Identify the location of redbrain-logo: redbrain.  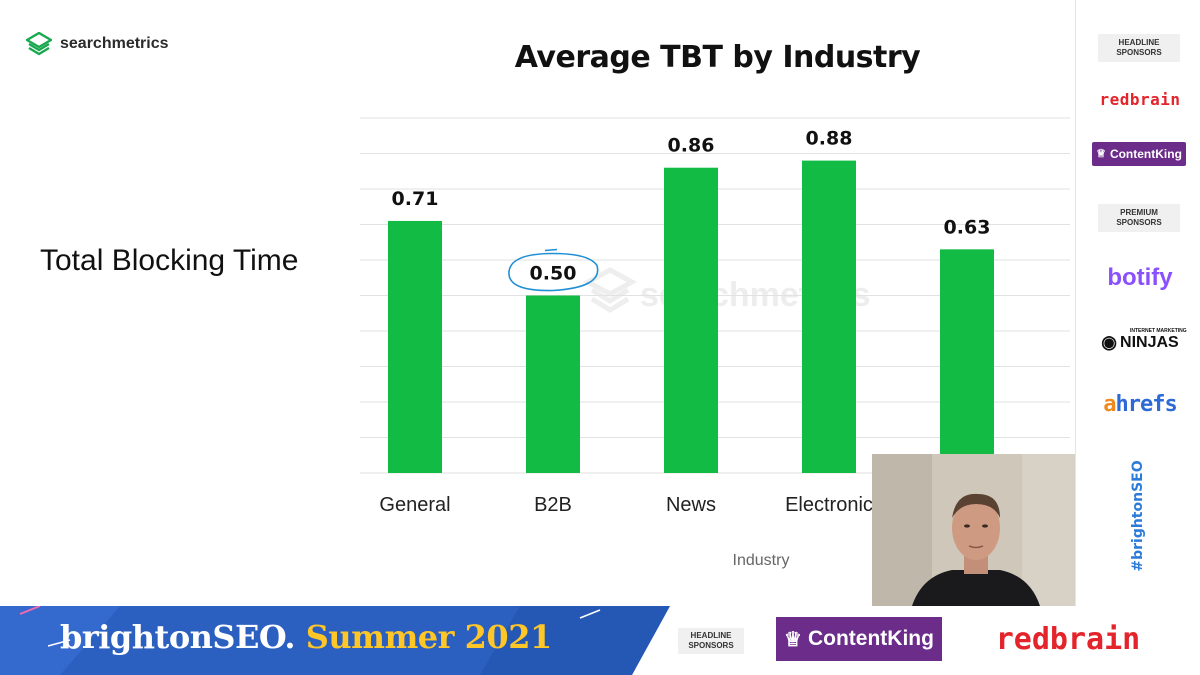
(1140, 99).